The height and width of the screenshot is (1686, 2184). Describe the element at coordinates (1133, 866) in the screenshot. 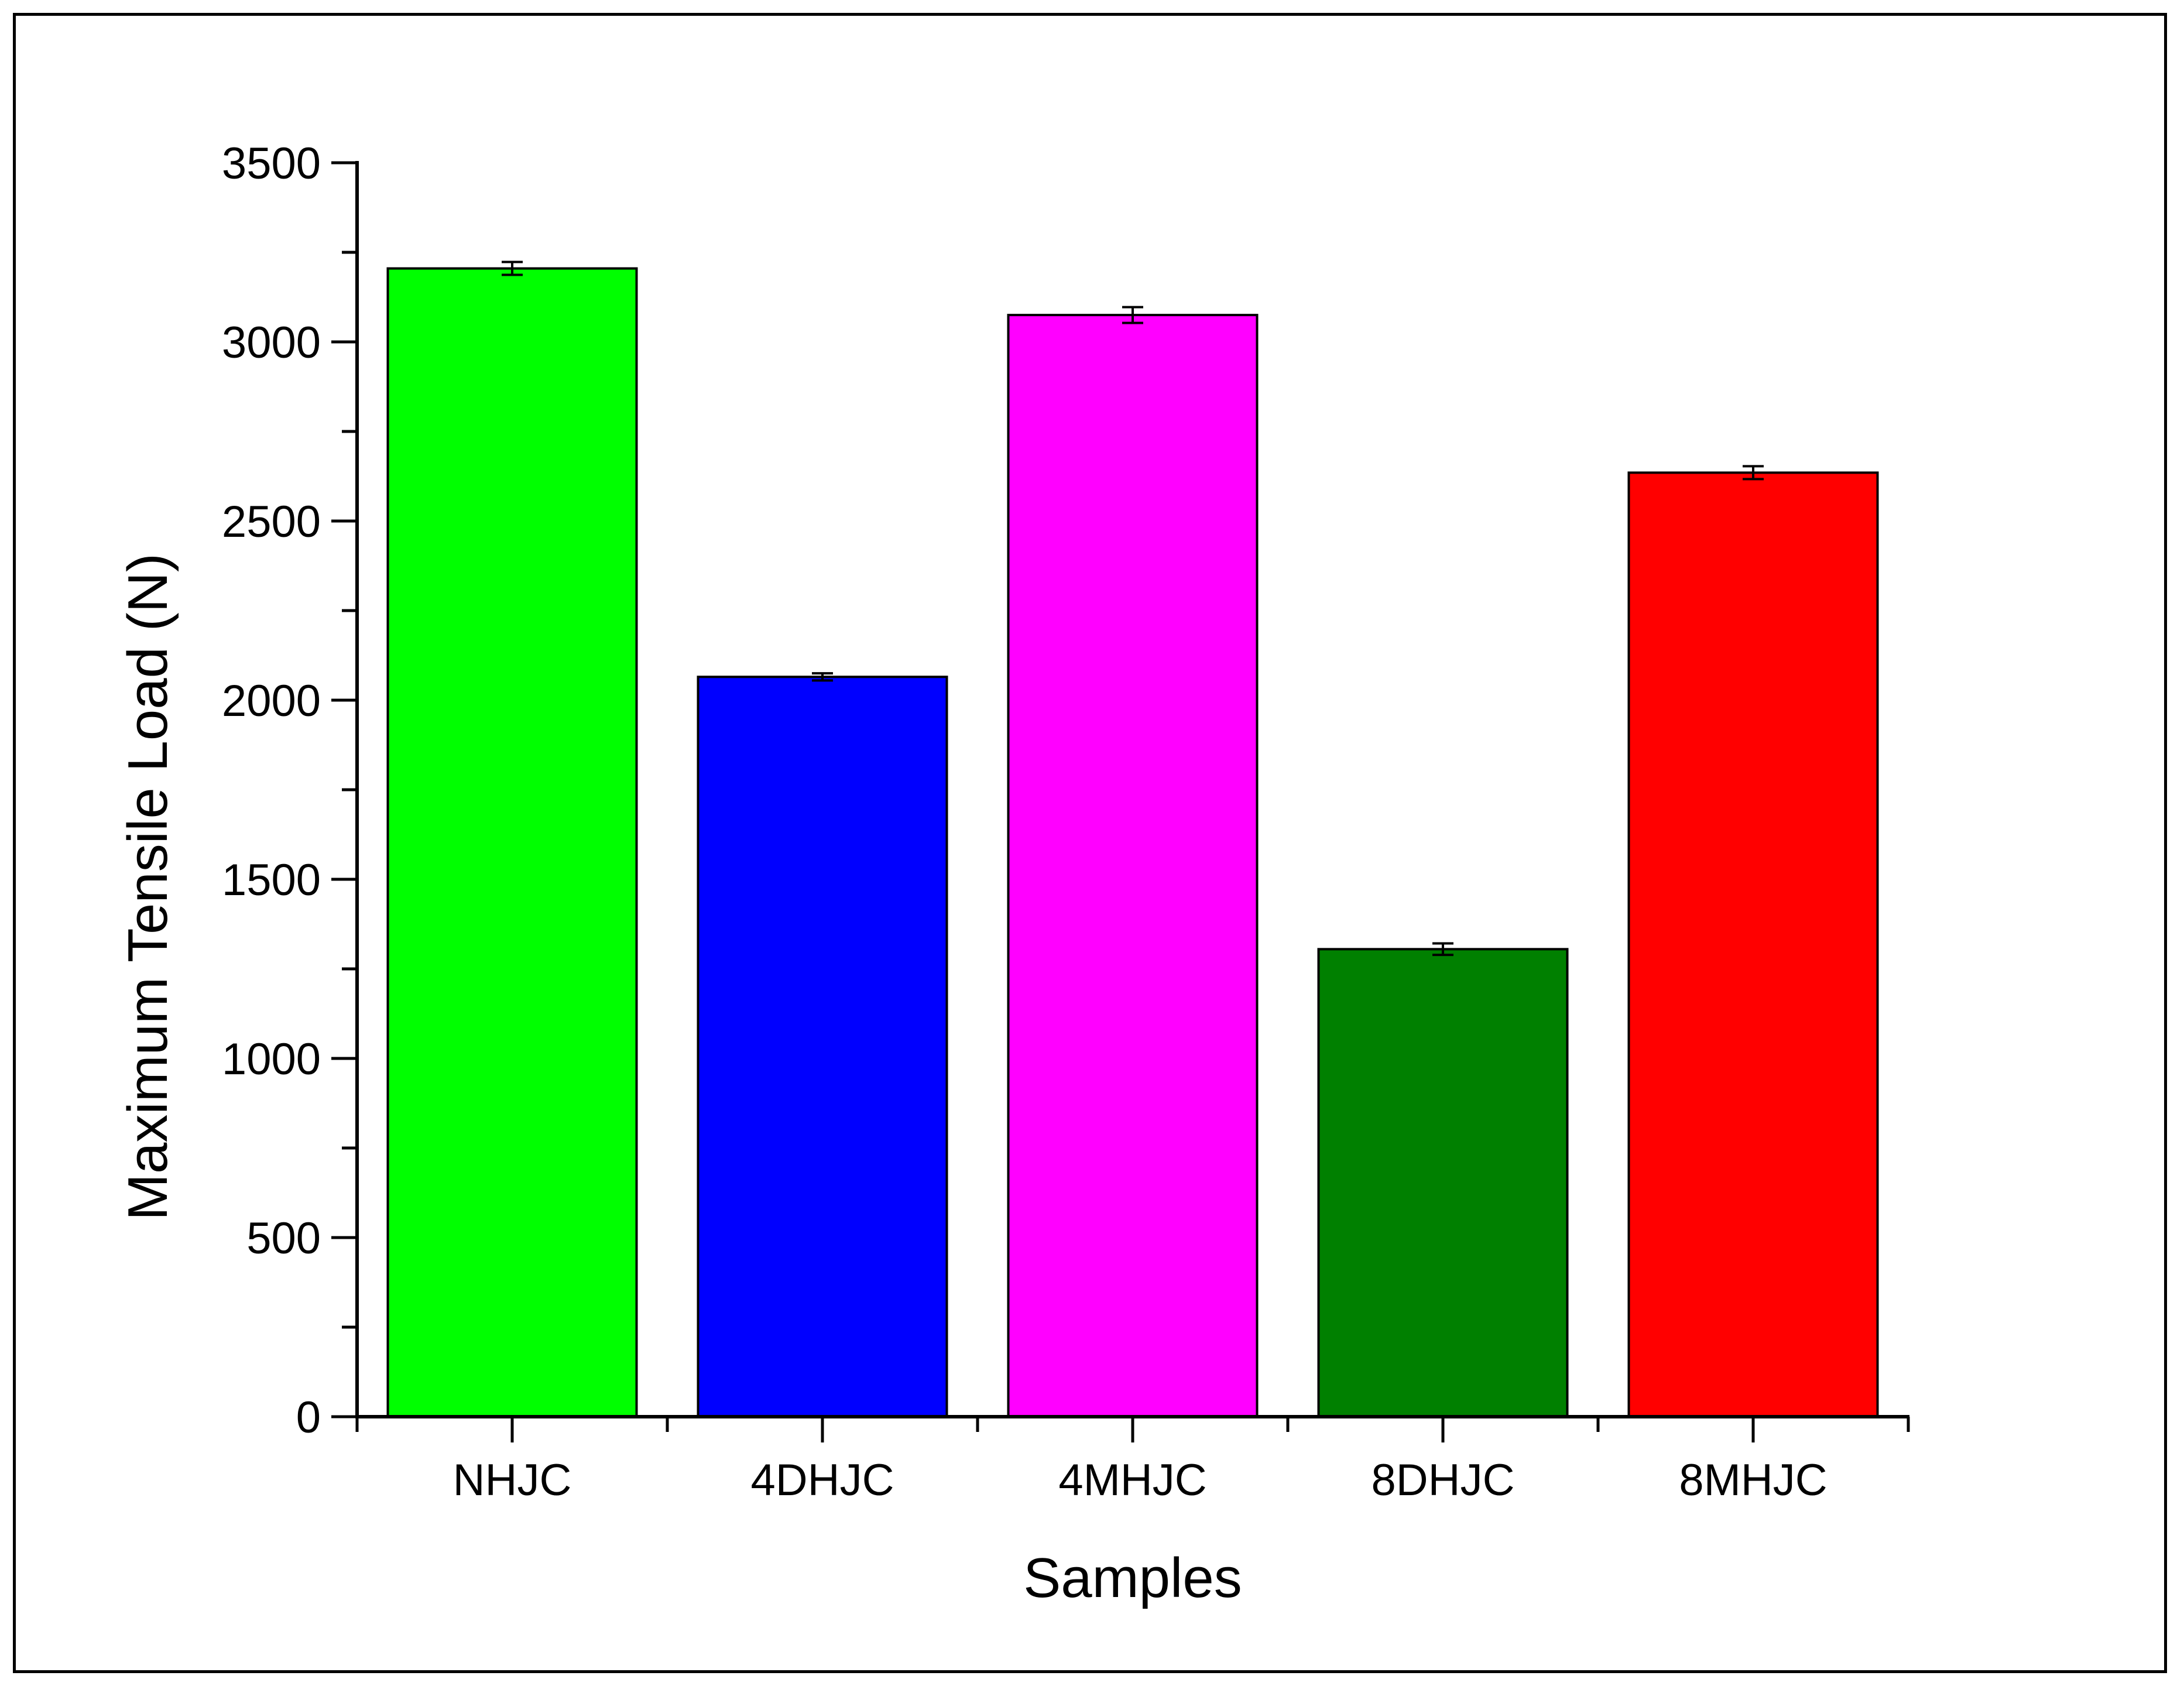

I see `bar-4mhjc` at that location.